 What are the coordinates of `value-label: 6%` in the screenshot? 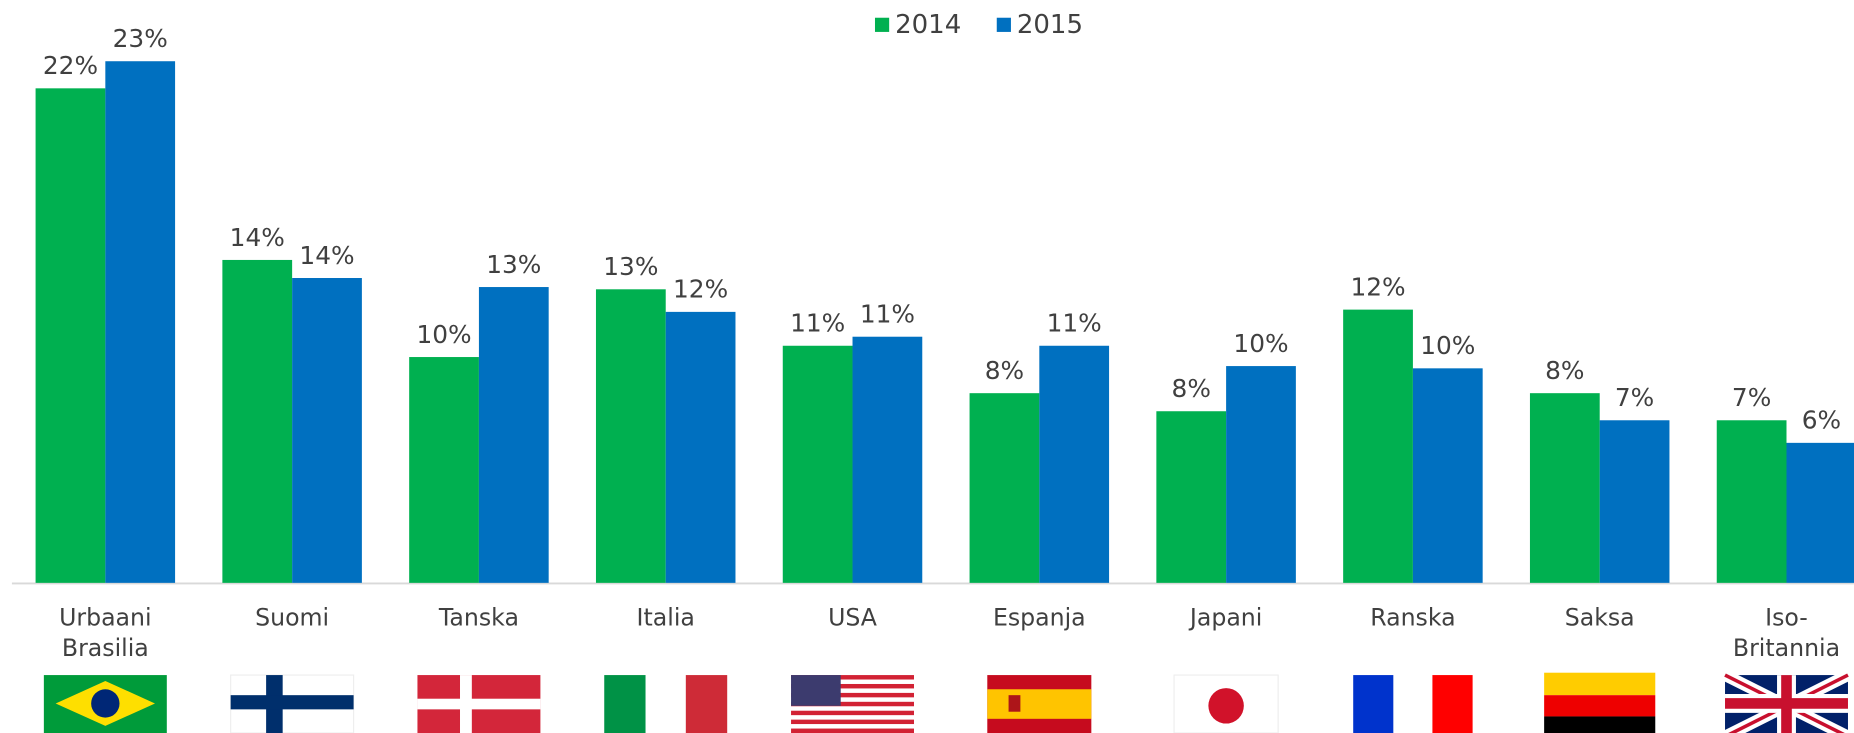 It's located at (1821, 420).